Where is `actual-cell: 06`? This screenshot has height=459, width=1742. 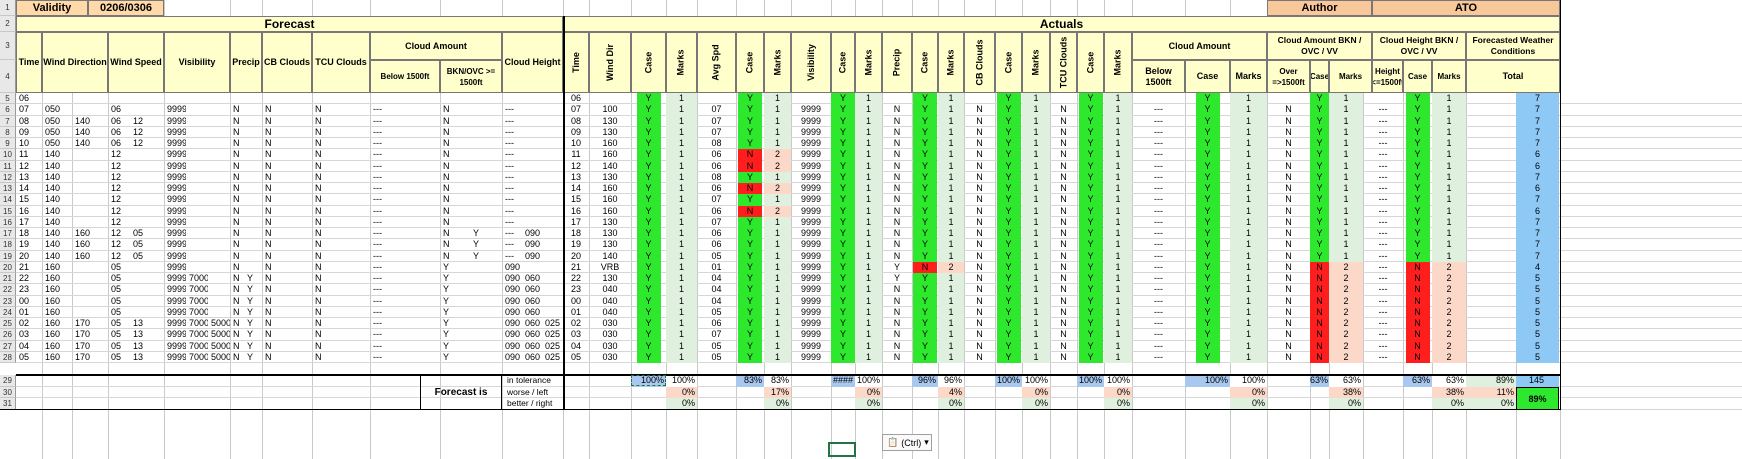
actual-cell: 06 is located at coordinates (716, 210).